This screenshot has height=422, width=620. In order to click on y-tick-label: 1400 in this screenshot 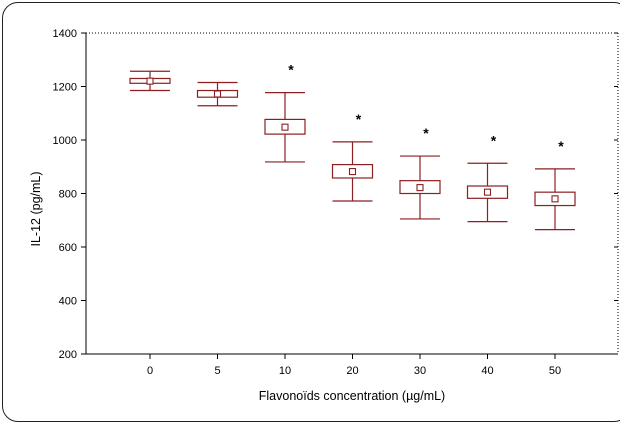, I will do `click(65, 34)`.